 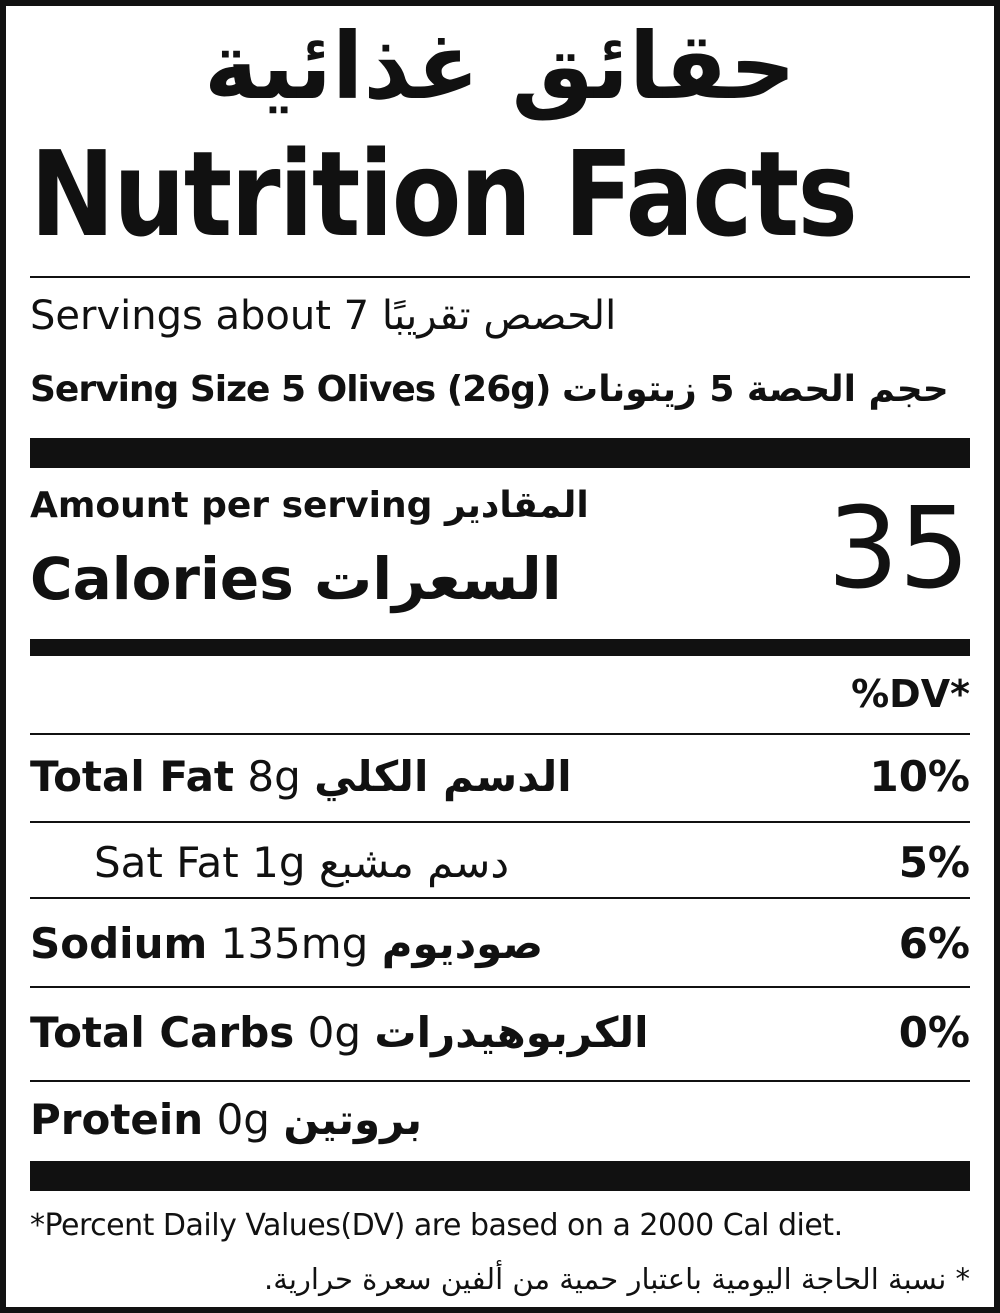 I want to click on calories-label: Calories السعرات, so click(x=500, y=579).